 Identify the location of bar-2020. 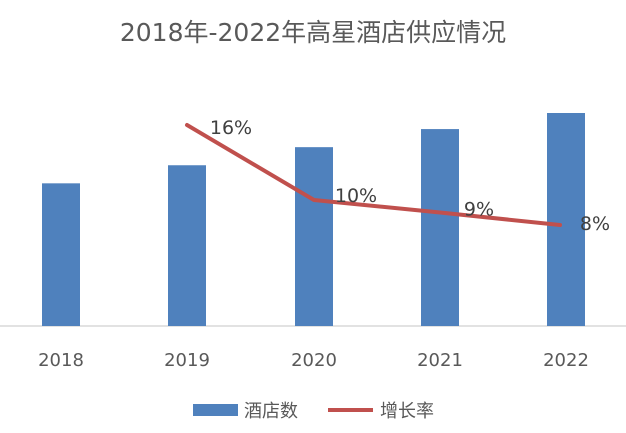
(314, 236).